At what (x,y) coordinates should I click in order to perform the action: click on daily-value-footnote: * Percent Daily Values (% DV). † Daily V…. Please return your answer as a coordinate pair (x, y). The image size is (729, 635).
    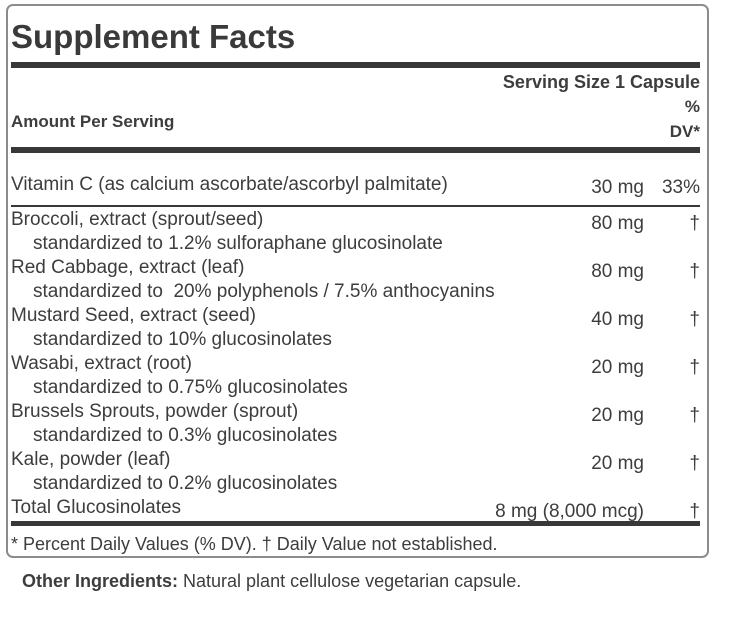
    Looking at the image, I should click on (254, 544).